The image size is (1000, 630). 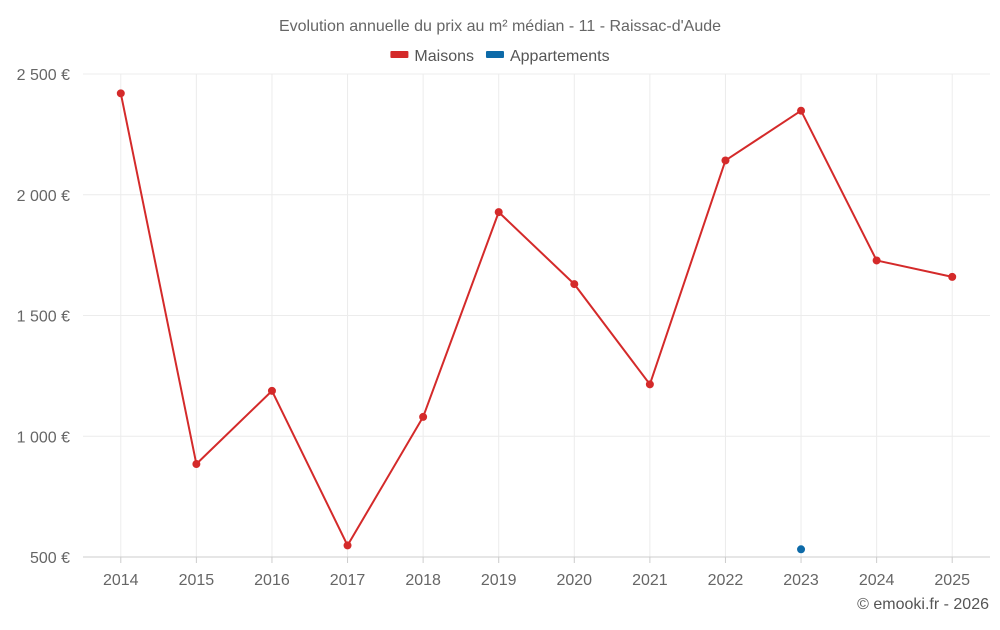 I want to click on legend-item-appartements: Appartements, so click(x=547, y=56).